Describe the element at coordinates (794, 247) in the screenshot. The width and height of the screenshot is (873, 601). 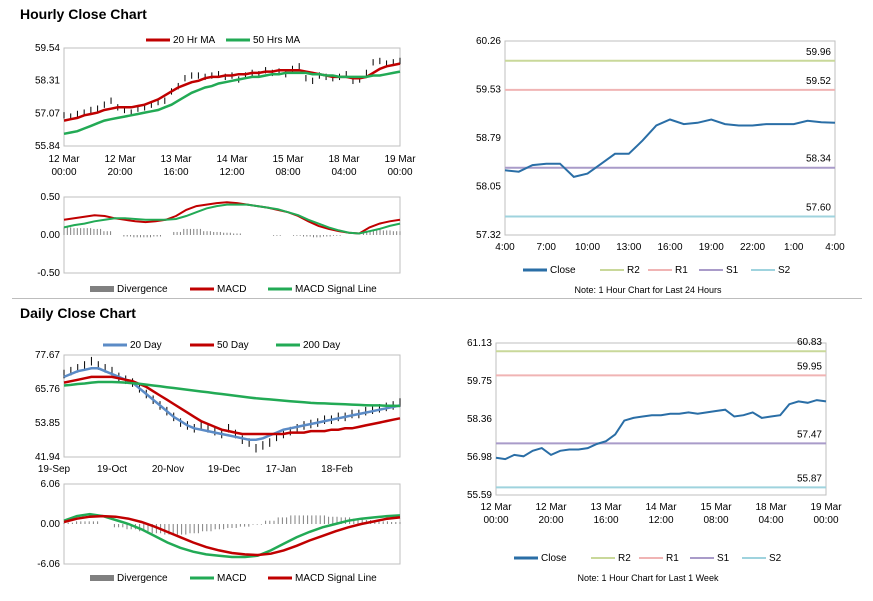
I see `hourly-pivot-x-tick-label: 1:00` at that location.